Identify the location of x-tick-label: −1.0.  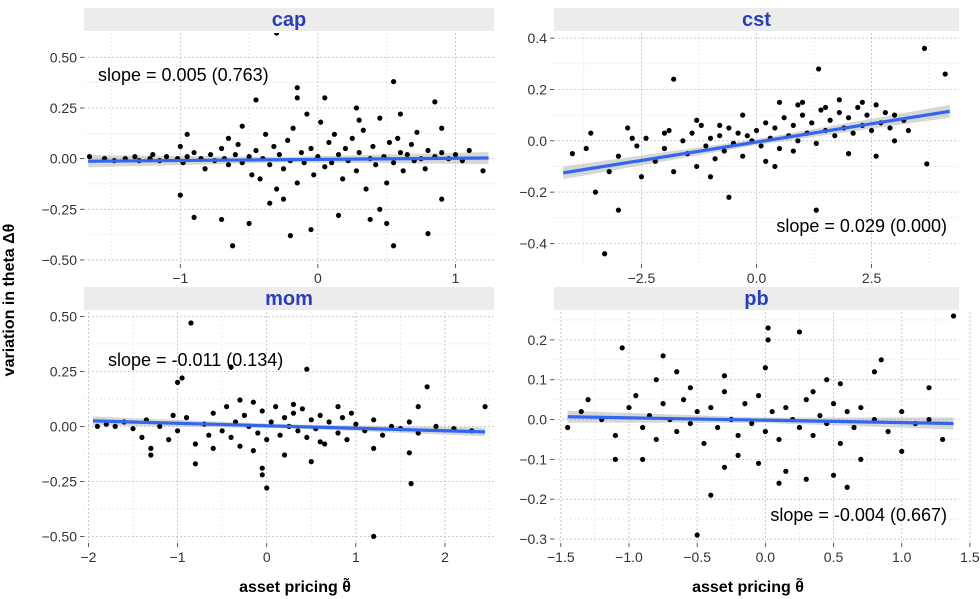
(629, 557).